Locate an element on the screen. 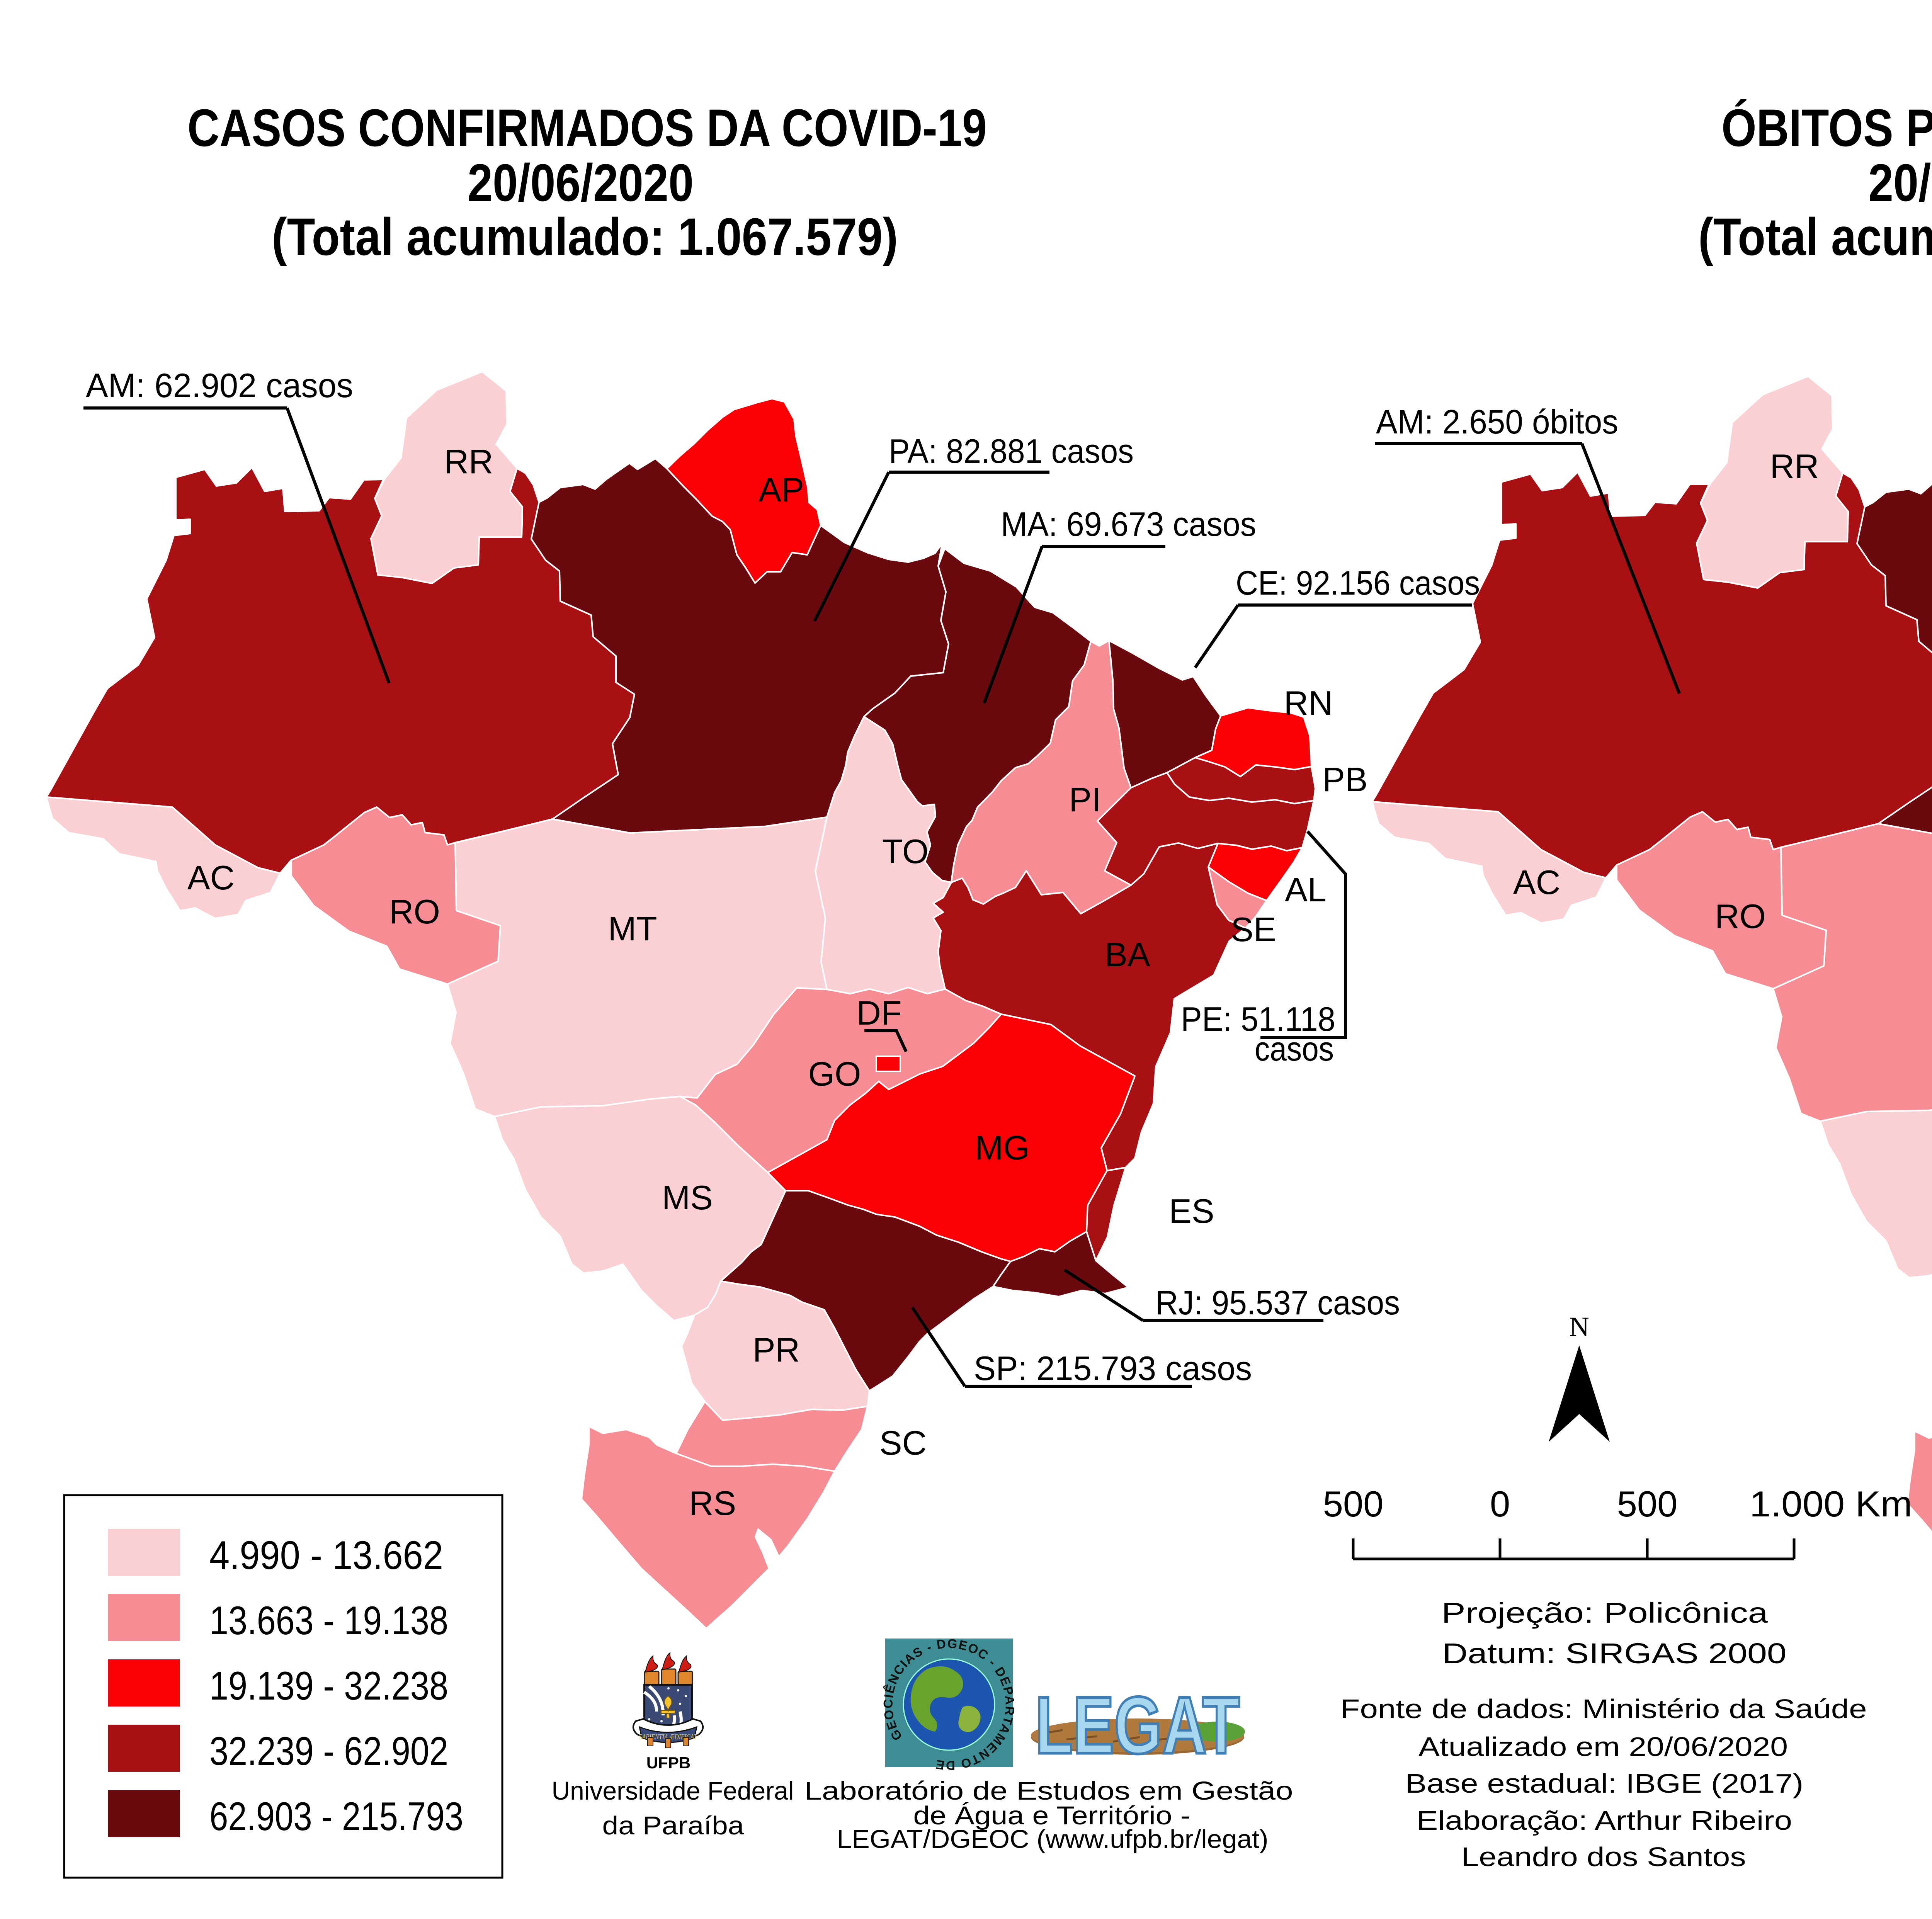  svg-text: PA: 82.881 casos is located at coordinates (1012, 451).